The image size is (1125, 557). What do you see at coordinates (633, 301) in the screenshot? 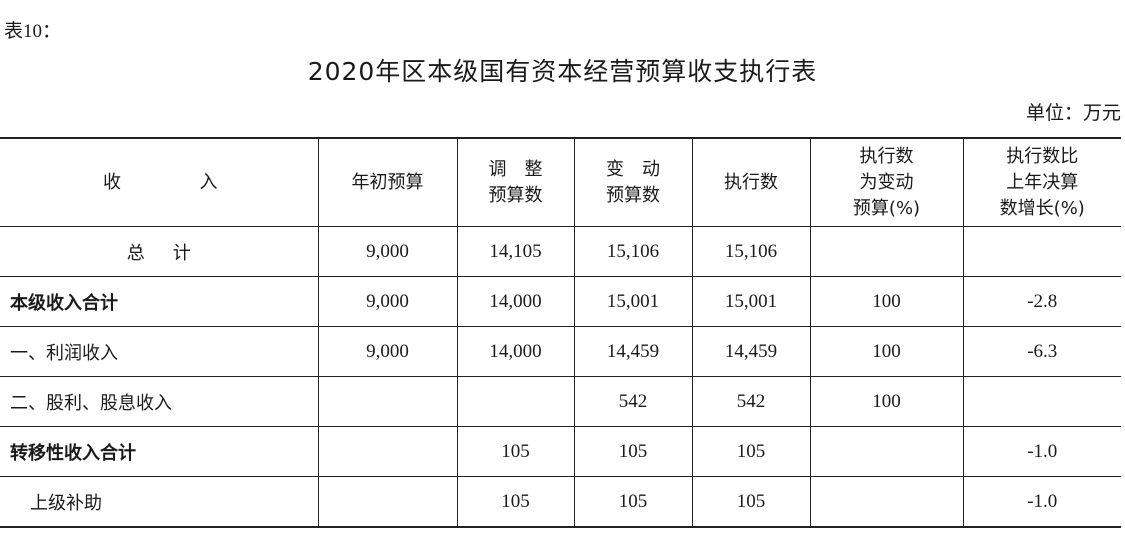
I see `cell-changed: 15,001` at bounding box center [633, 301].